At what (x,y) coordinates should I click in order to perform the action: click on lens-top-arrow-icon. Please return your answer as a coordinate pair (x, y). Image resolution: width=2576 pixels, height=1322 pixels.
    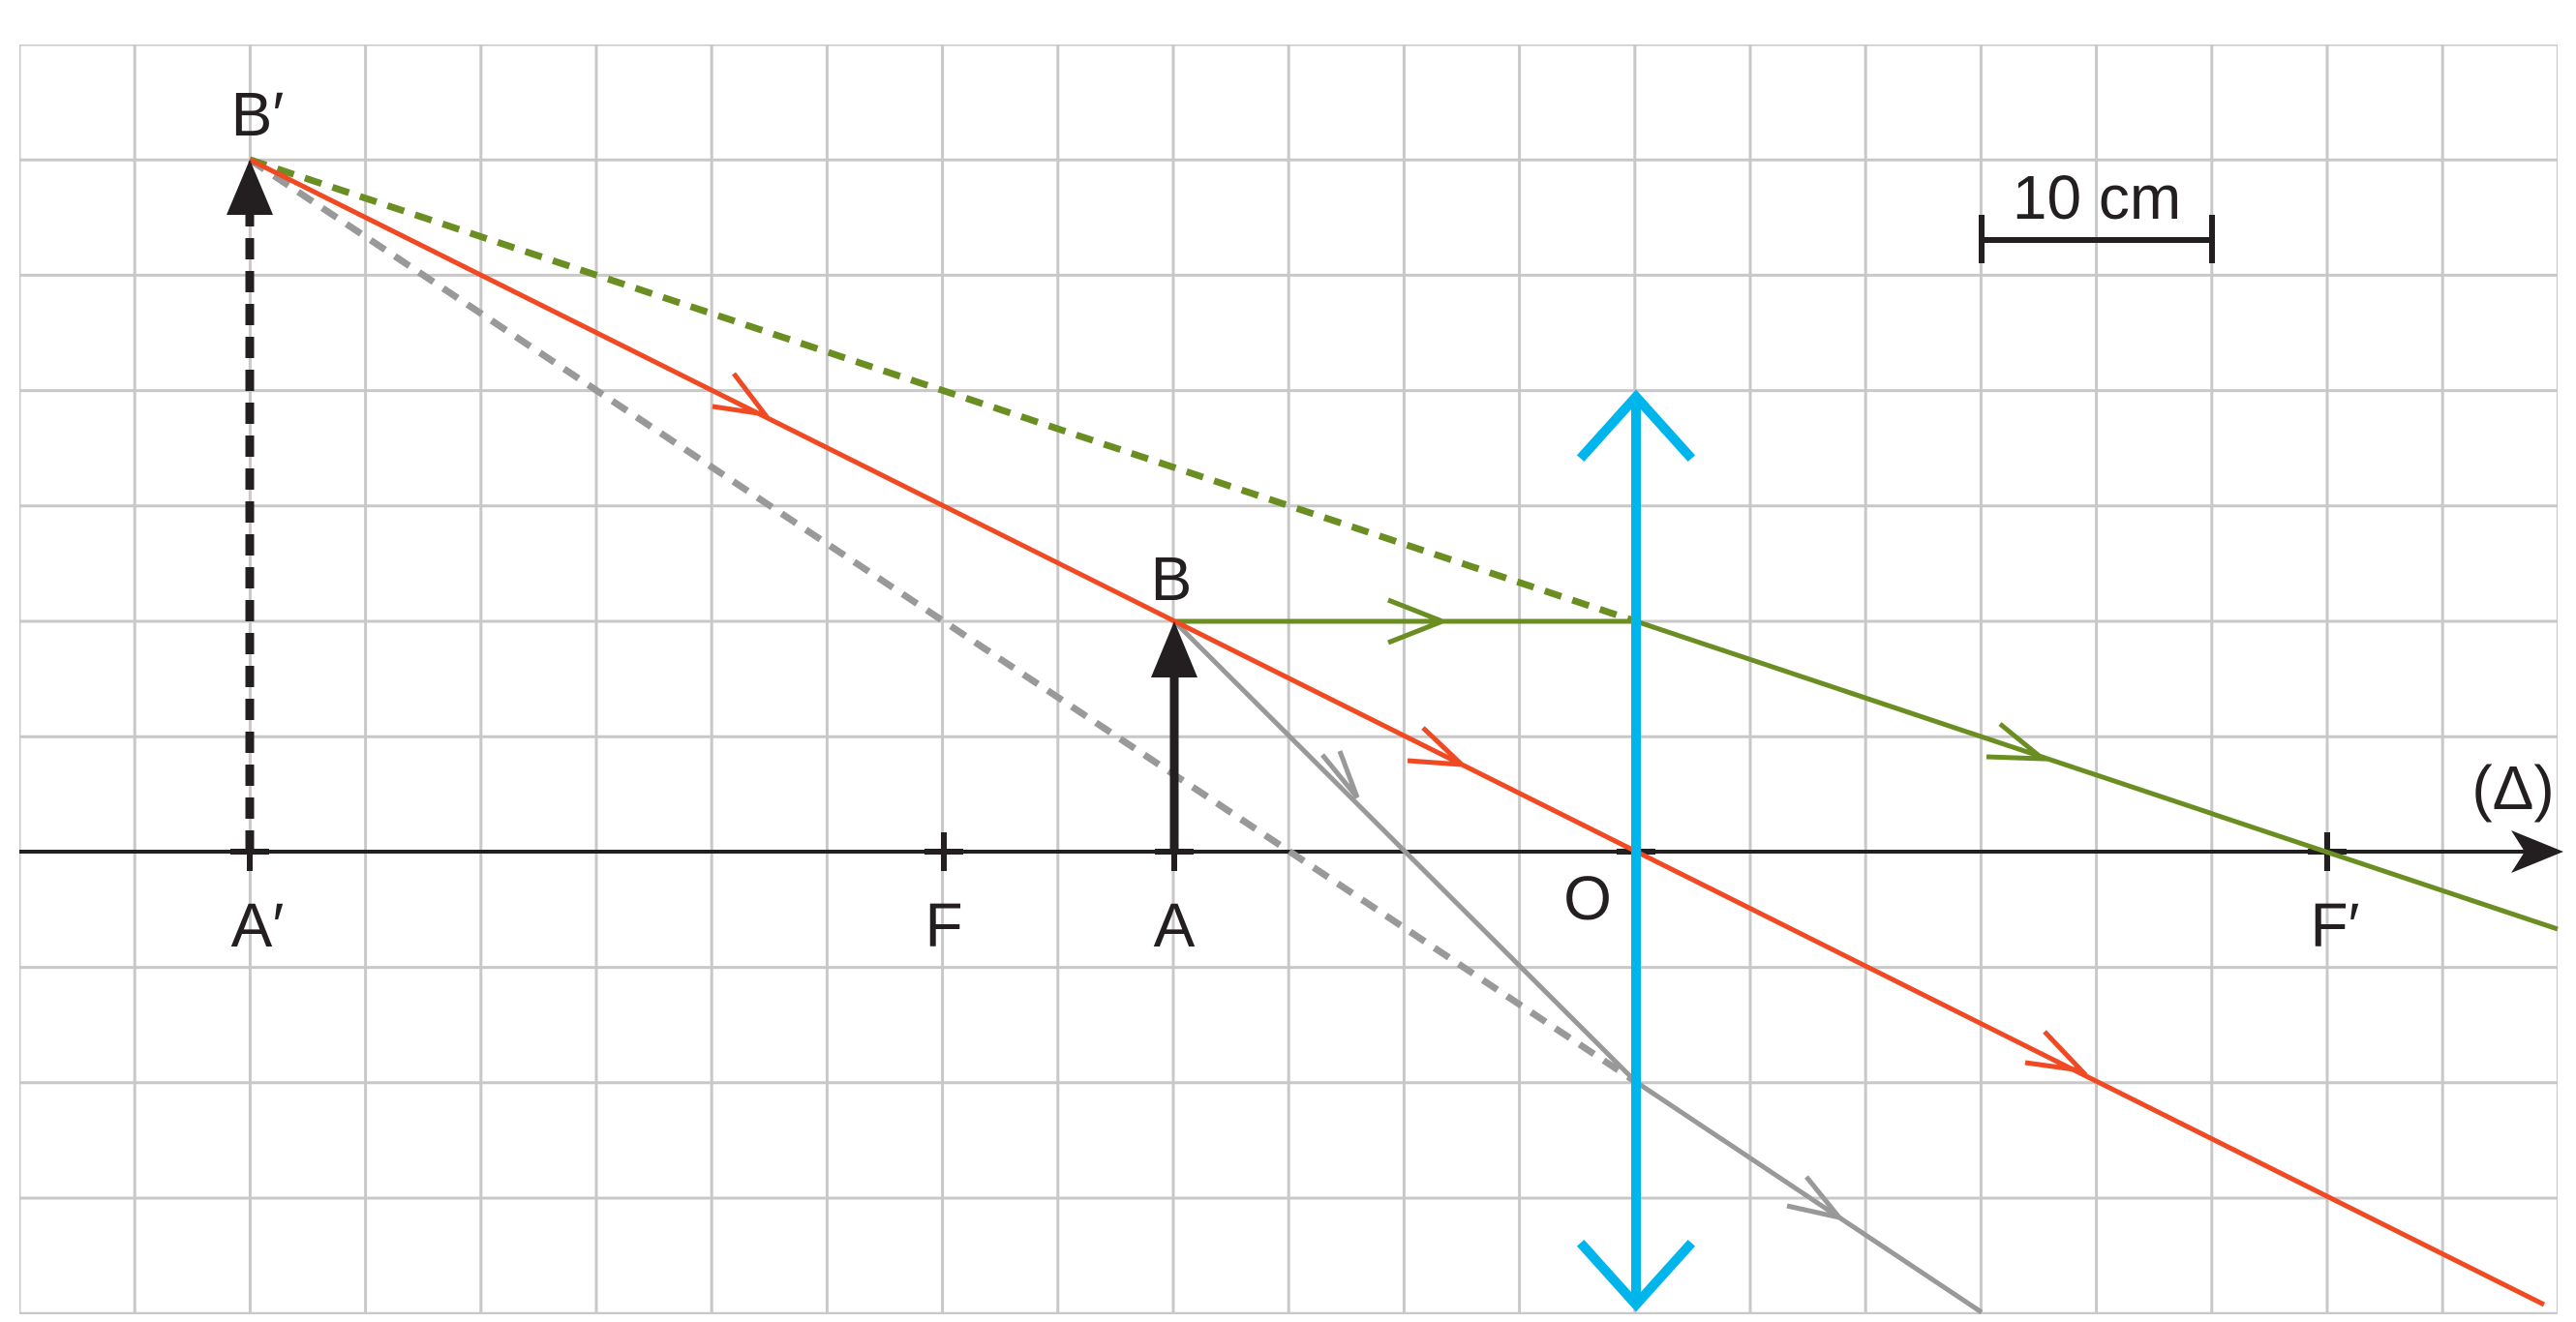
    Looking at the image, I should click on (1636, 426).